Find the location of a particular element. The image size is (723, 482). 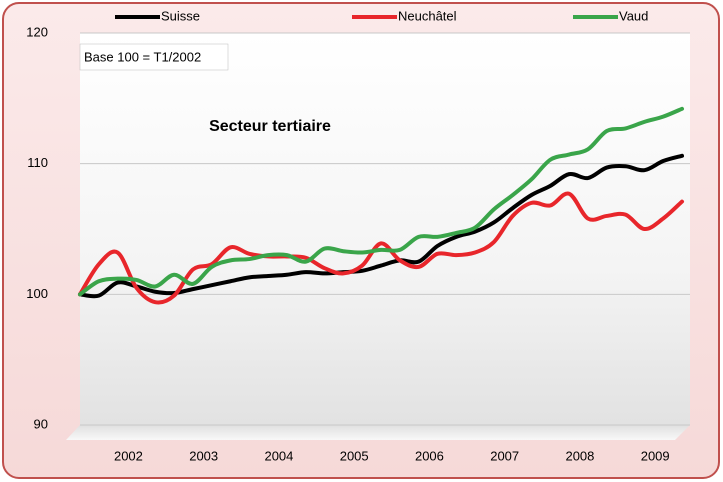

y-tick-label: 100 is located at coordinates (37, 293).